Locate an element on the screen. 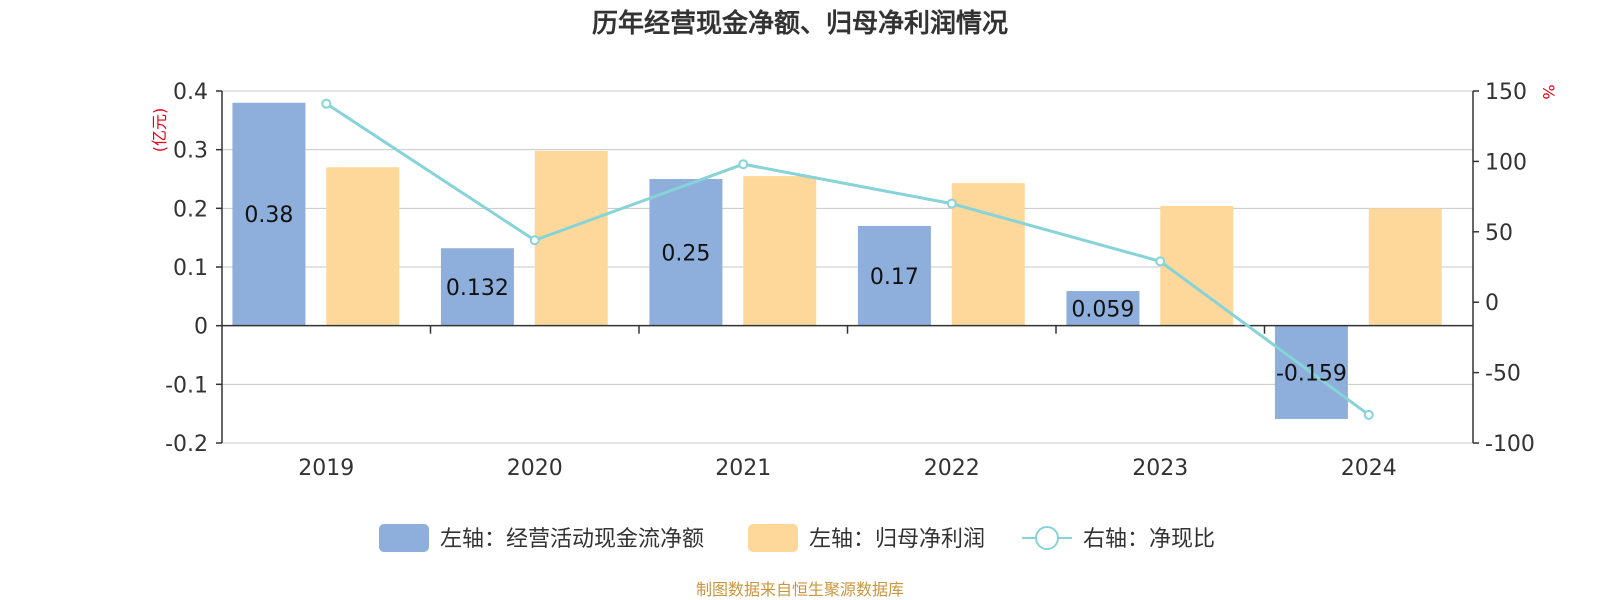  right-axis-unit: % is located at coordinates (1548, 91).